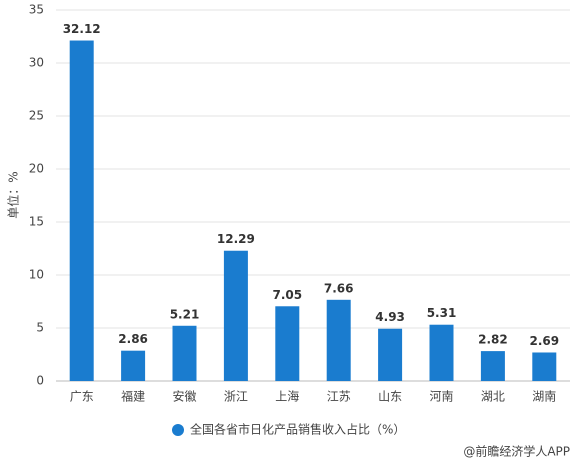  Describe the element at coordinates (13, 194) in the screenshot. I see `y-axis-label: 单位：%` at that location.